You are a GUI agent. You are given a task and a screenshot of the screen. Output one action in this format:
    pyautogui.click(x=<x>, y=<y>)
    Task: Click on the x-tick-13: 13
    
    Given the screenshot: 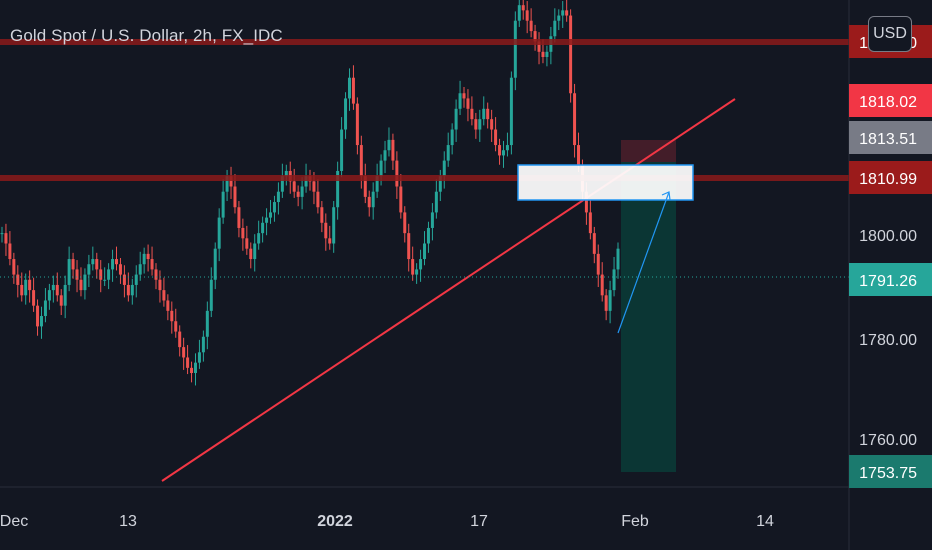 What is the action you would take?
    pyautogui.click(x=128, y=521)
    